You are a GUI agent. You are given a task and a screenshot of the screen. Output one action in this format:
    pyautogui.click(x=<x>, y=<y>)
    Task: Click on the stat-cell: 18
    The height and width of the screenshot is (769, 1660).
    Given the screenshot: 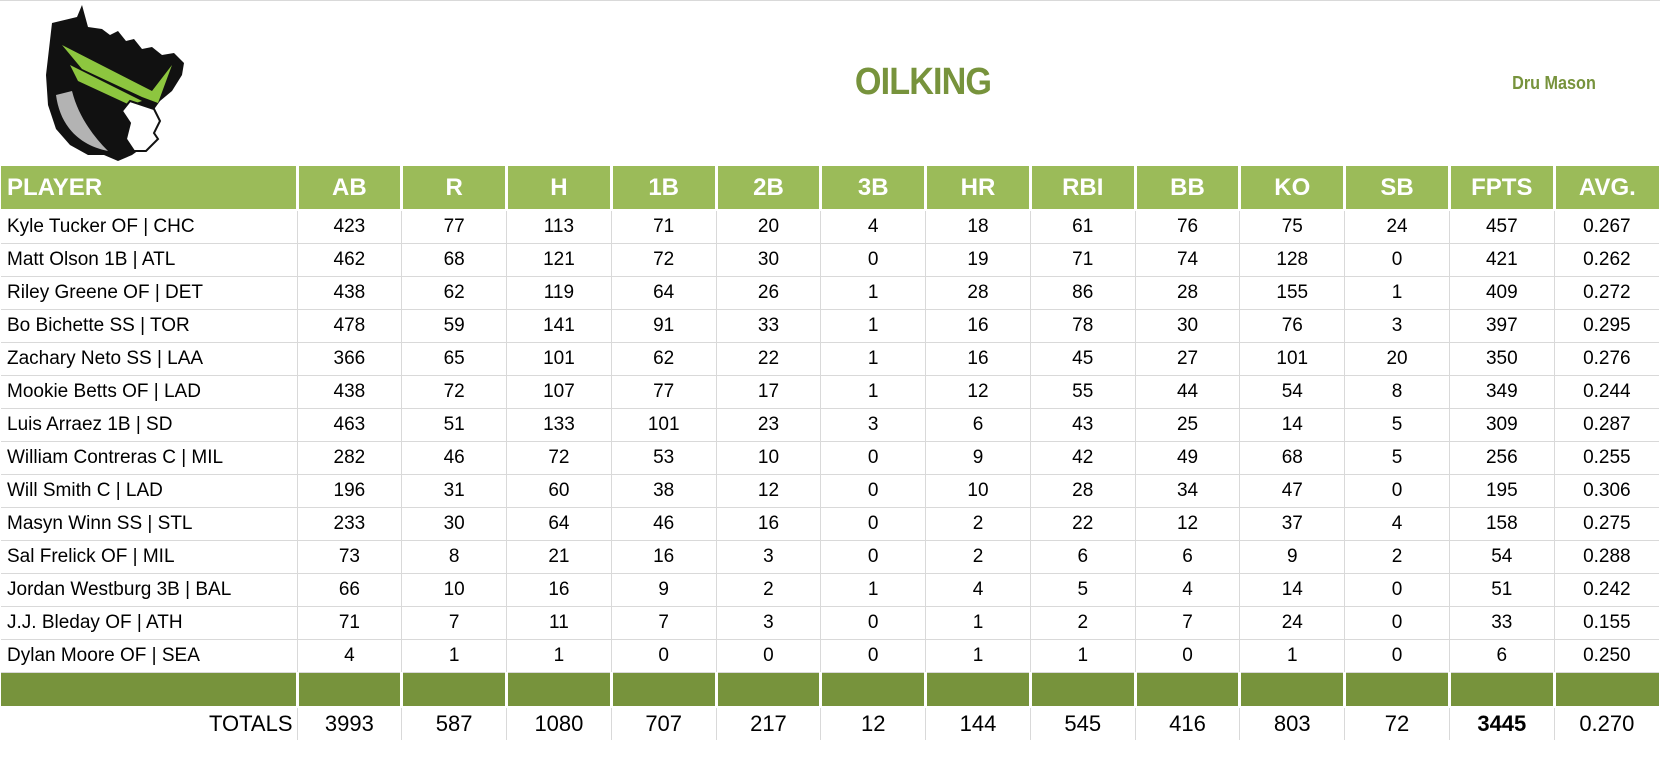 What is the action you would take?
    pyautogui.click(x=978, y=227)
    